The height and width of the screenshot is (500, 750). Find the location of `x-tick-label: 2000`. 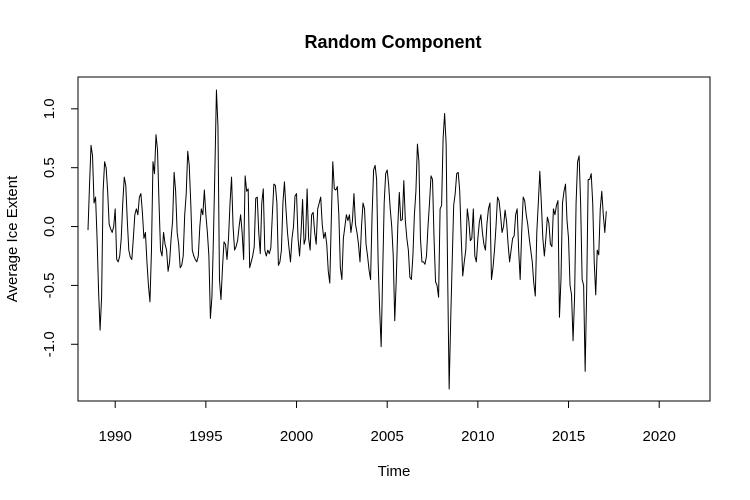

x-tick-label: 2000 is located at coordinates (296, 436).